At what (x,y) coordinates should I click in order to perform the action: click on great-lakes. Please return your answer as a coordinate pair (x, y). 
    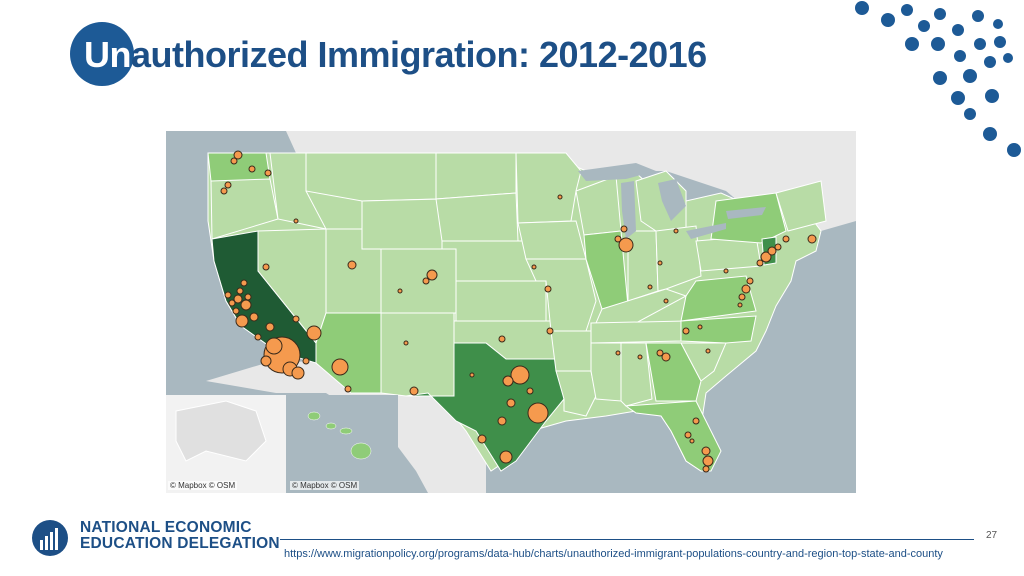
    Looking at the image, I should click on (672, 201).